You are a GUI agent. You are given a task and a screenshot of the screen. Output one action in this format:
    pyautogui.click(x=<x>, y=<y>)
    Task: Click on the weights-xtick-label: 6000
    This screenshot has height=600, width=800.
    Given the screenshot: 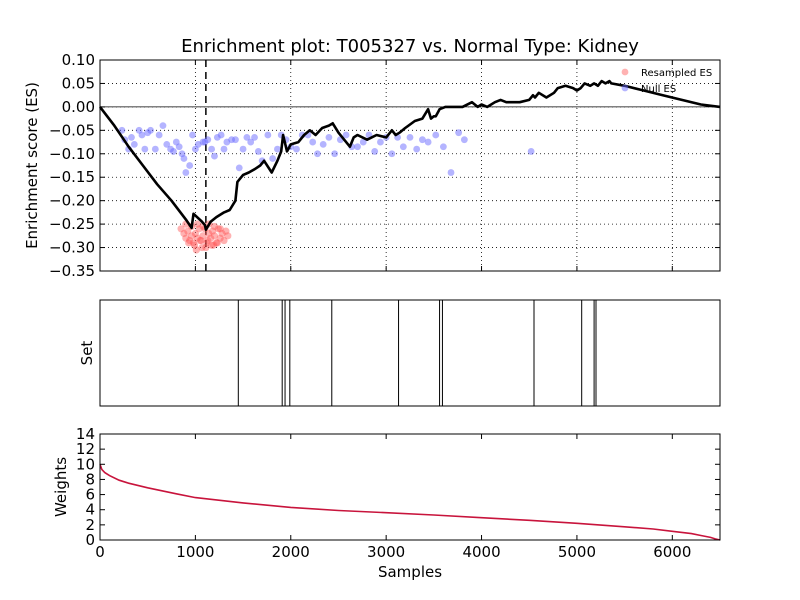 What is the action you would take?
    pyautogui.click(x=672, y=552)
    